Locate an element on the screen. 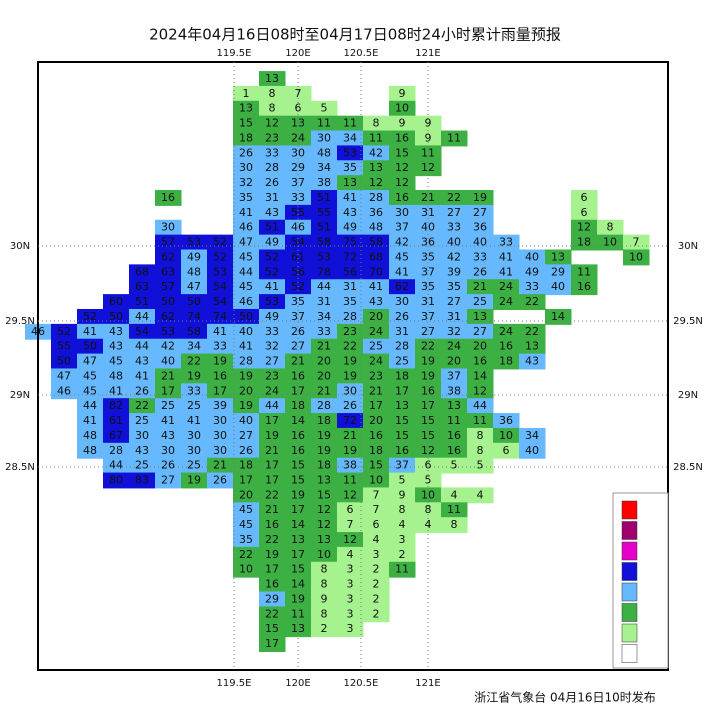 The width and height of the screenshot is (710, 710). rain-value: 17 is located at coordinates (272, 465).